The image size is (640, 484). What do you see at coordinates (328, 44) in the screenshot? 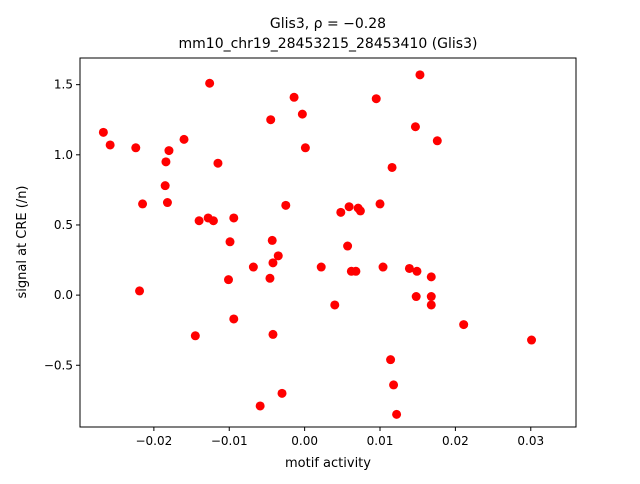
I see `chart-title-line2: mm10_chr19_28453215_28453410 (Glis3)` at bounding box center [328, 44].